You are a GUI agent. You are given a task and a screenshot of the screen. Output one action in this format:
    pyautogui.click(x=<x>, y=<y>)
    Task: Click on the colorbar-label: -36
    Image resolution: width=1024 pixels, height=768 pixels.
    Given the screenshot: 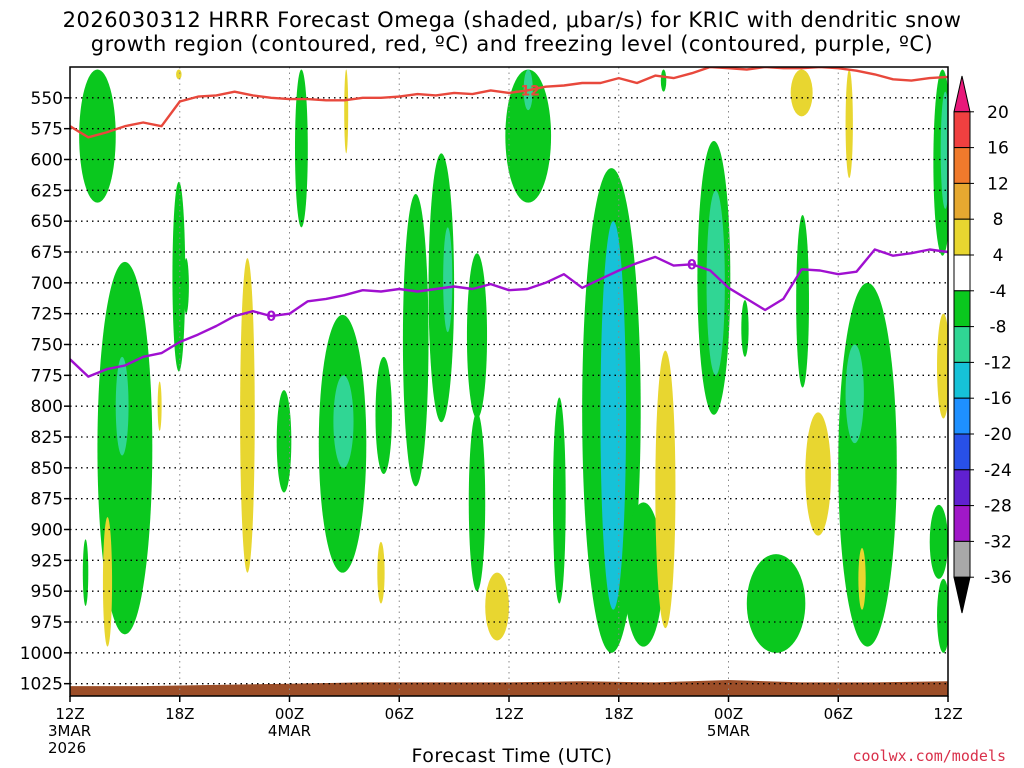 What is the action you would take?
    pyautogui.click(x=998, y=578)
    